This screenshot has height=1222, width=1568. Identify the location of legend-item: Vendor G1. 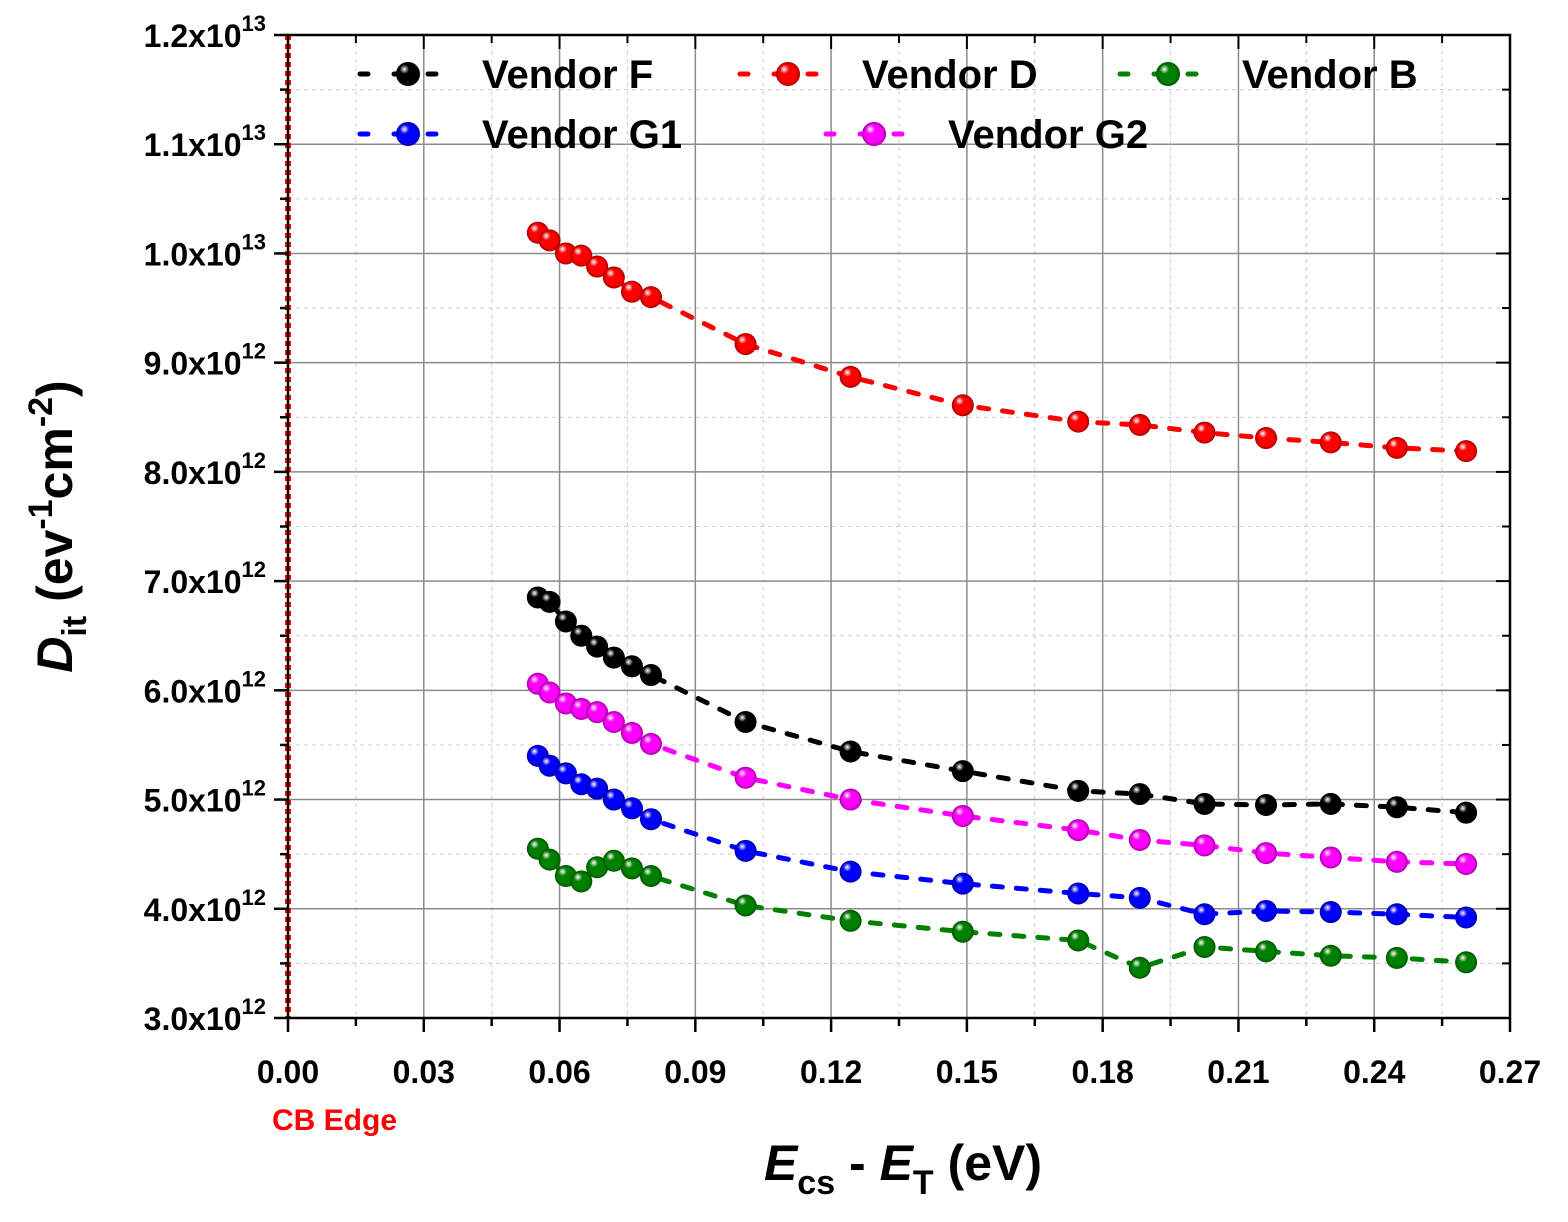
(519, 135).